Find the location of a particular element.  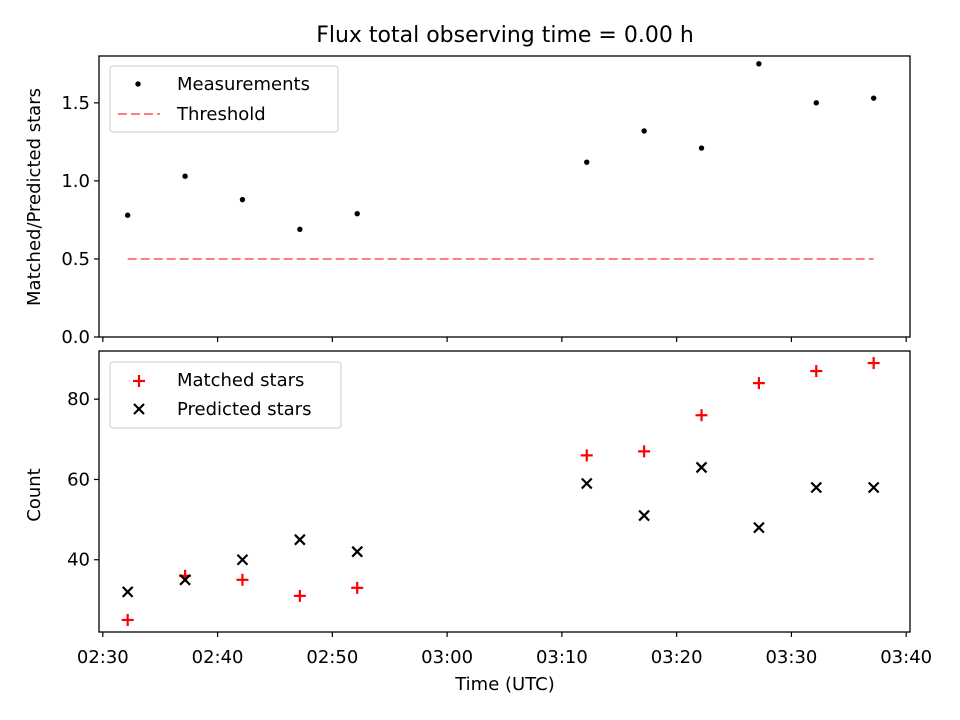

legend-threshold-label: Threshold is located at coordinates (221, 114).